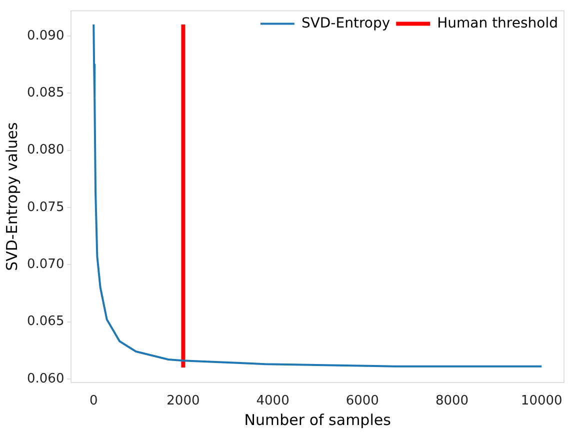 The width and height of the screenshot is (568, 432). I want to click on x-tick-label: 0, so click(93, 401).